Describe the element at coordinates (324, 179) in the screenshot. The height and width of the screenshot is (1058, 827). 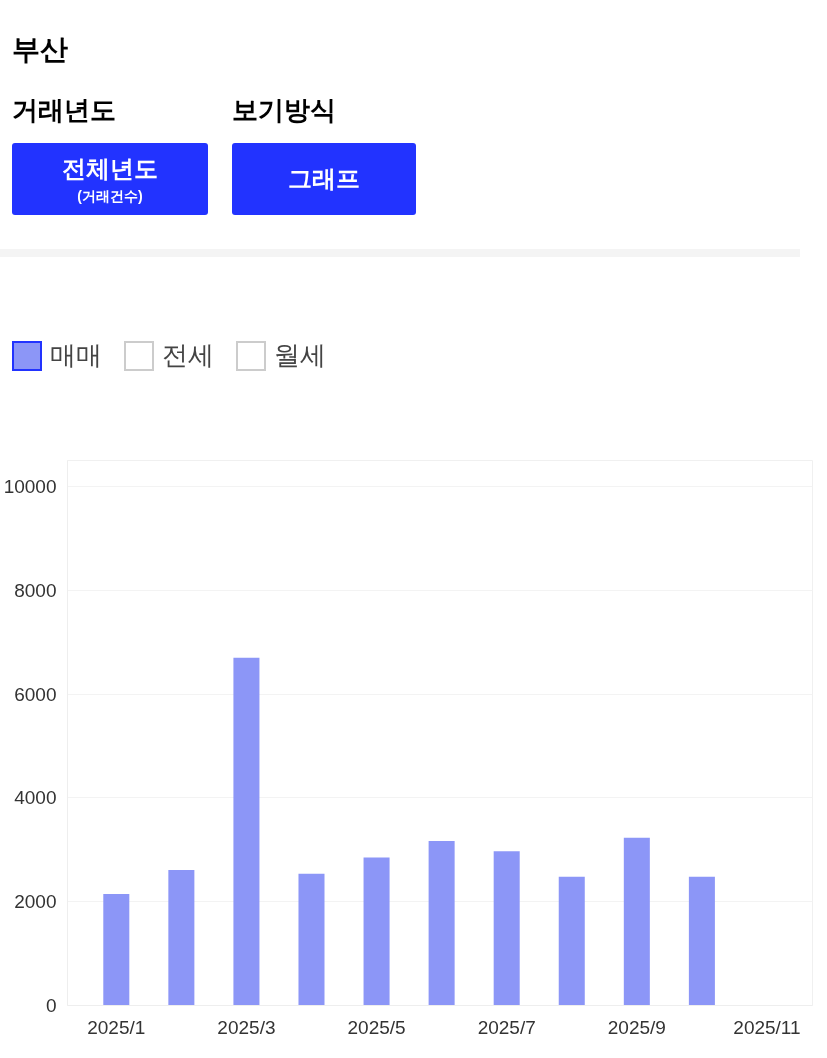
I see `text: 그래프` at that location.